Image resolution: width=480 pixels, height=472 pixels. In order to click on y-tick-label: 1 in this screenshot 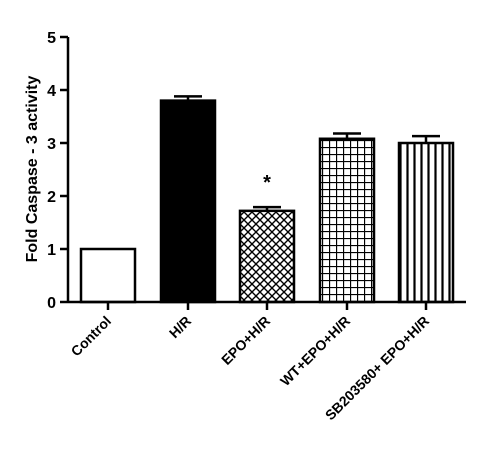, I will do `click(51, 250)`.